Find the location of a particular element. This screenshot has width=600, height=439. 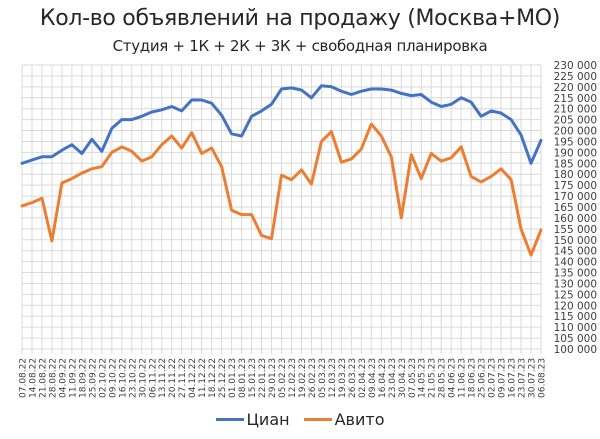

y-tick-label: 125 000 is located at coordinates (575, 295).